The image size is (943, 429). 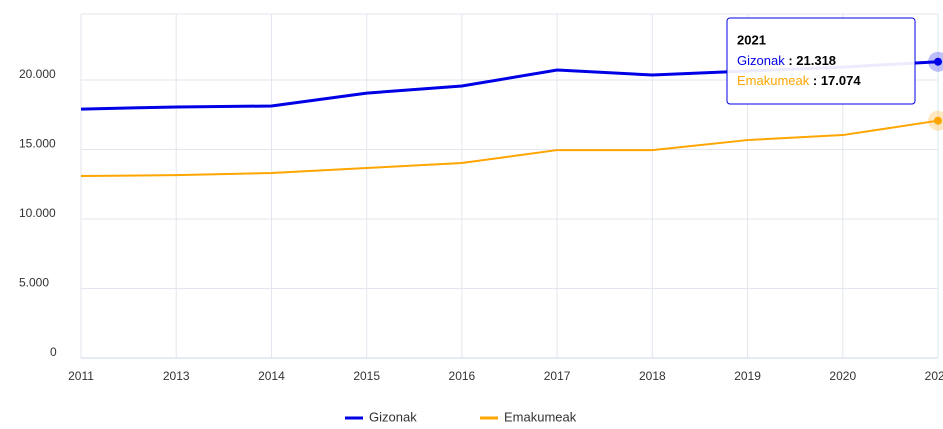 I want to click on x-tick-label: 2015, so click(x=366, y=376).